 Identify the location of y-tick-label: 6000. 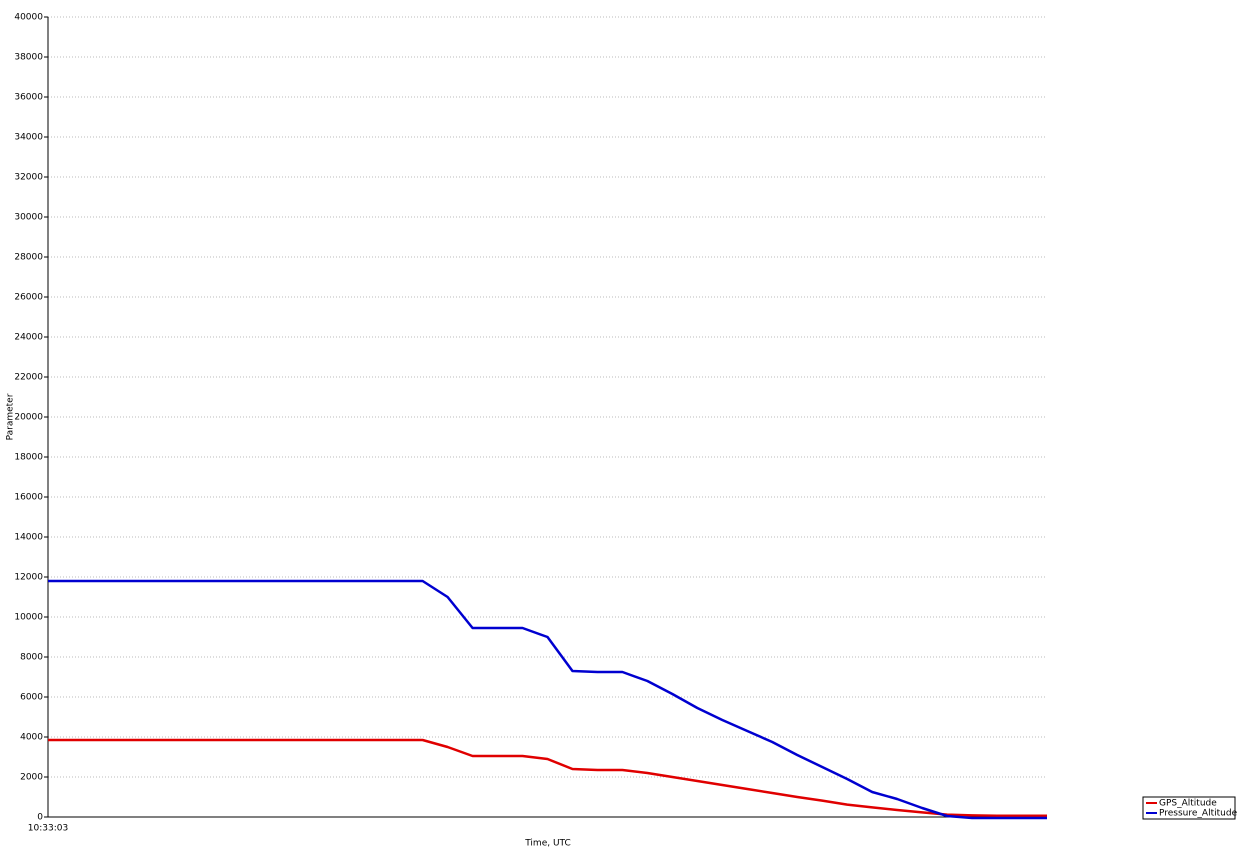
(31, 698).